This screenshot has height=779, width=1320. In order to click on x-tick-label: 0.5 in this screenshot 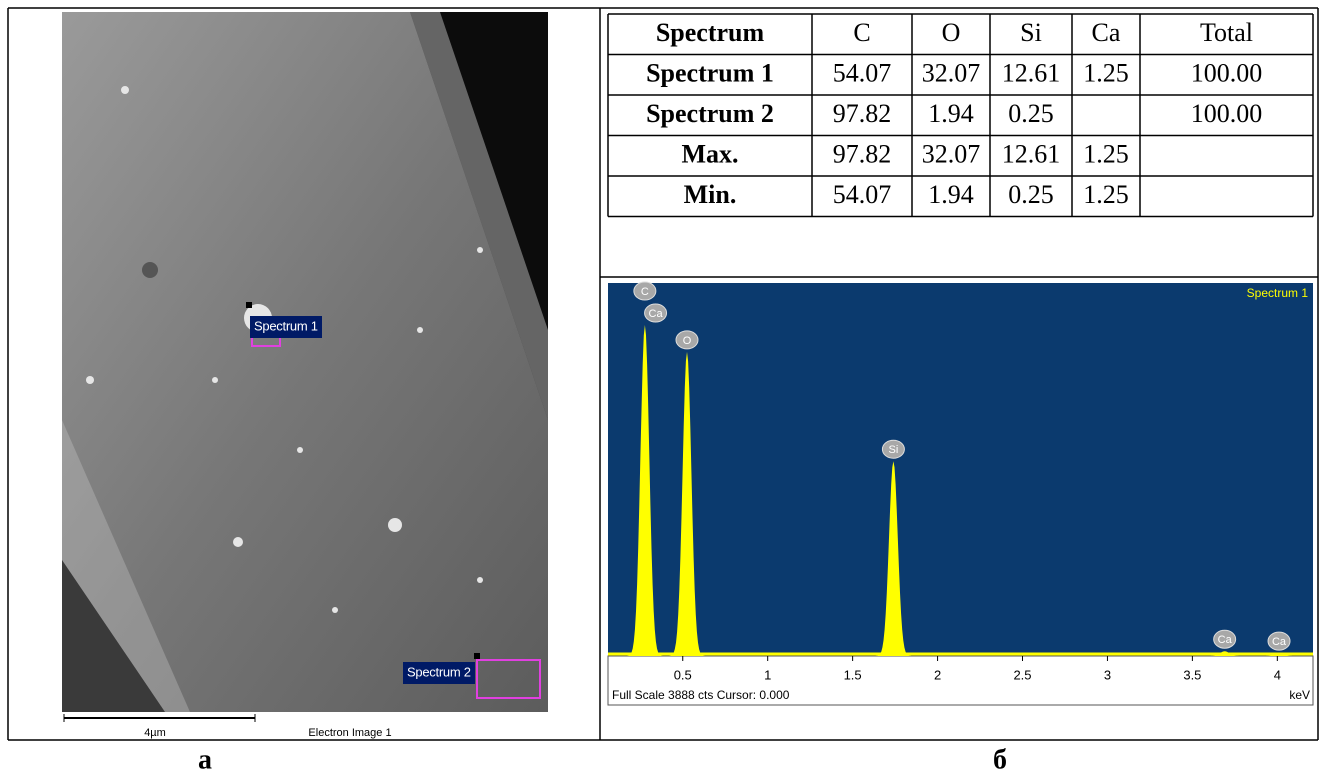, I will do `click(683, 674)`.